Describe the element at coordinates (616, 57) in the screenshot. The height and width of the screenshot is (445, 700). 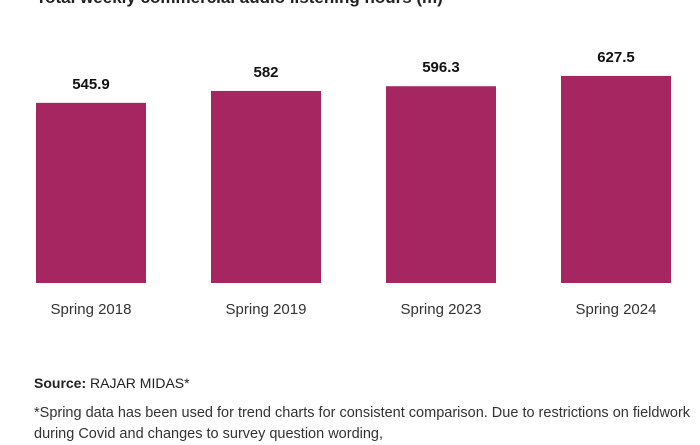
I see `data-label: 627.5` at that location.